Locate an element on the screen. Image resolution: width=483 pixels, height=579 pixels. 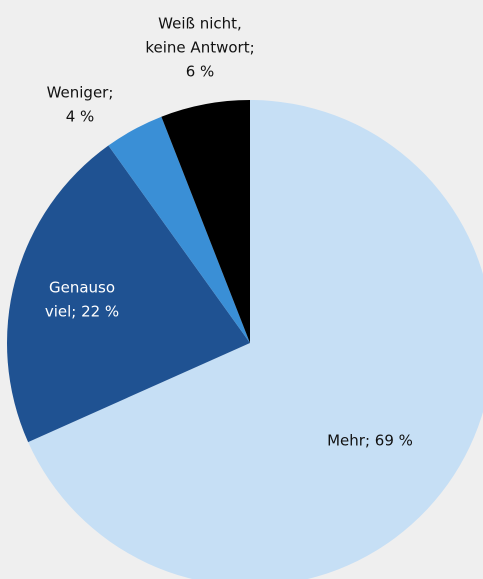
data-label-line: keine Antwort; is located at coordinates (199, 48).